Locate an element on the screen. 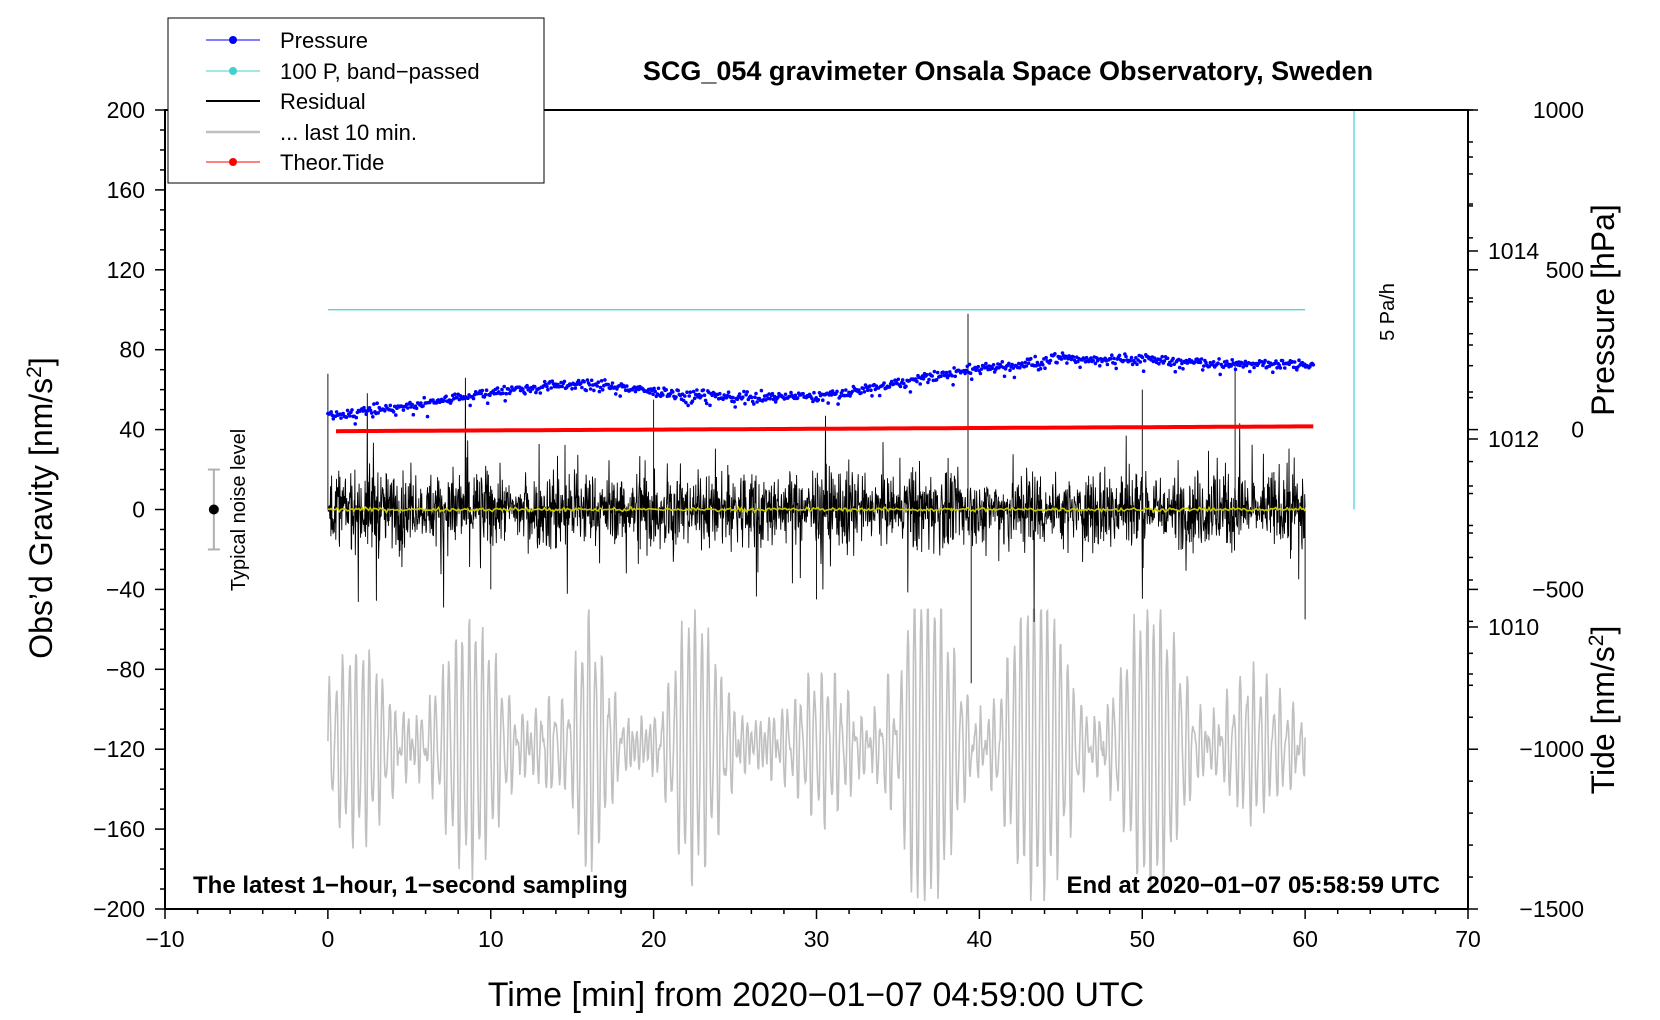  pressure-axis-label: Pressure [hPa] is located at coordinates (1603, 310).